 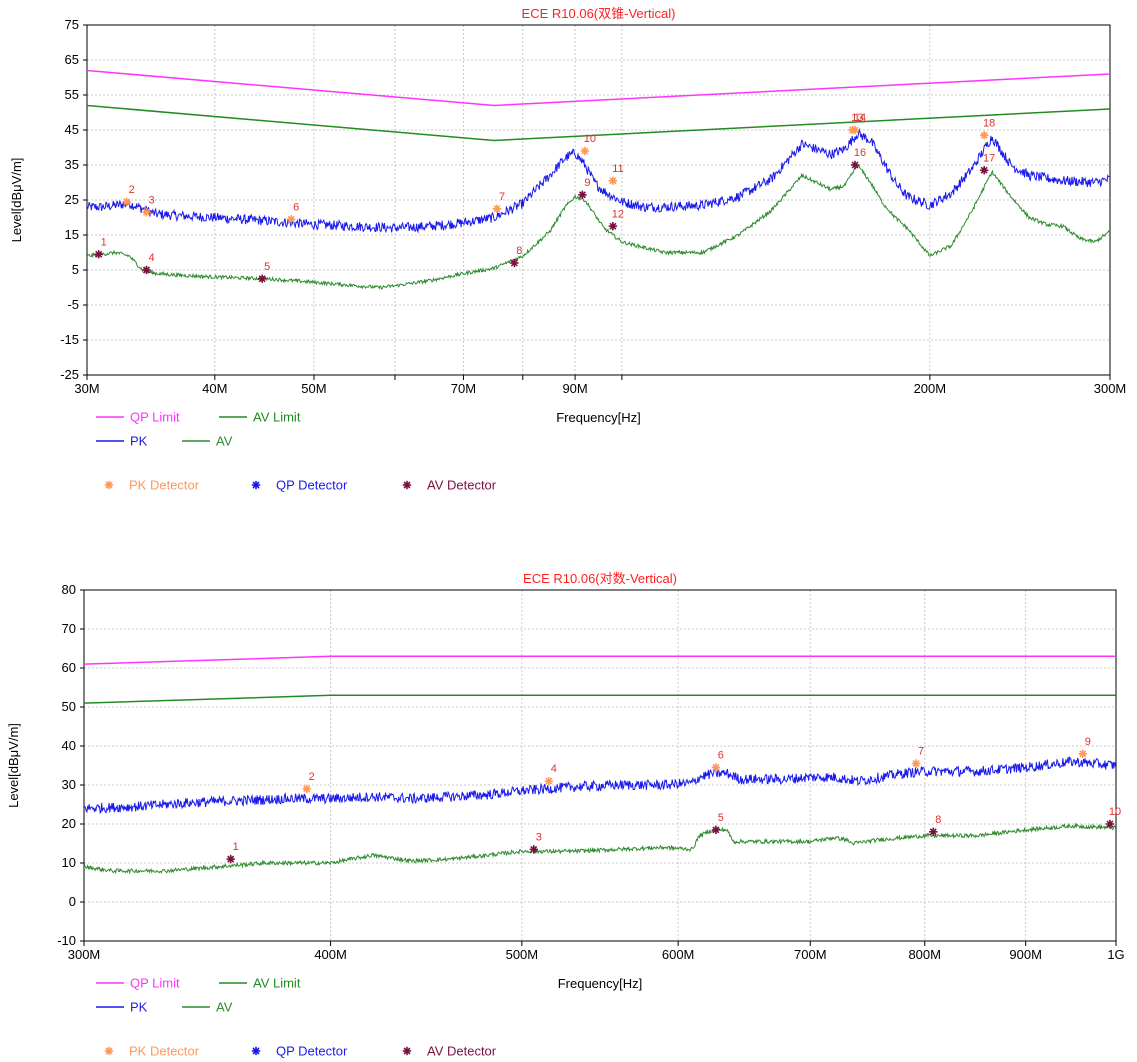 What do you see at coordinates (72, 129) in the screenshot?
I see `y-tick-label: 45` at bounding box center [72, 129].